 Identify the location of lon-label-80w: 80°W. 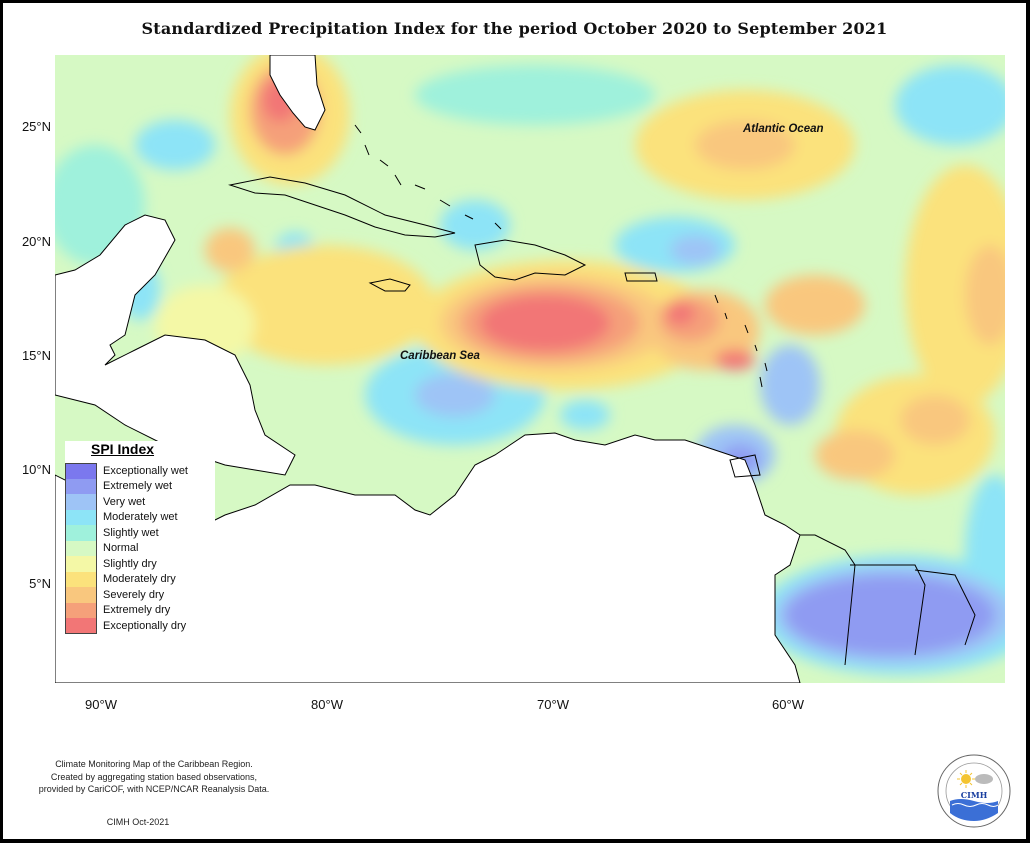
(327, 704).